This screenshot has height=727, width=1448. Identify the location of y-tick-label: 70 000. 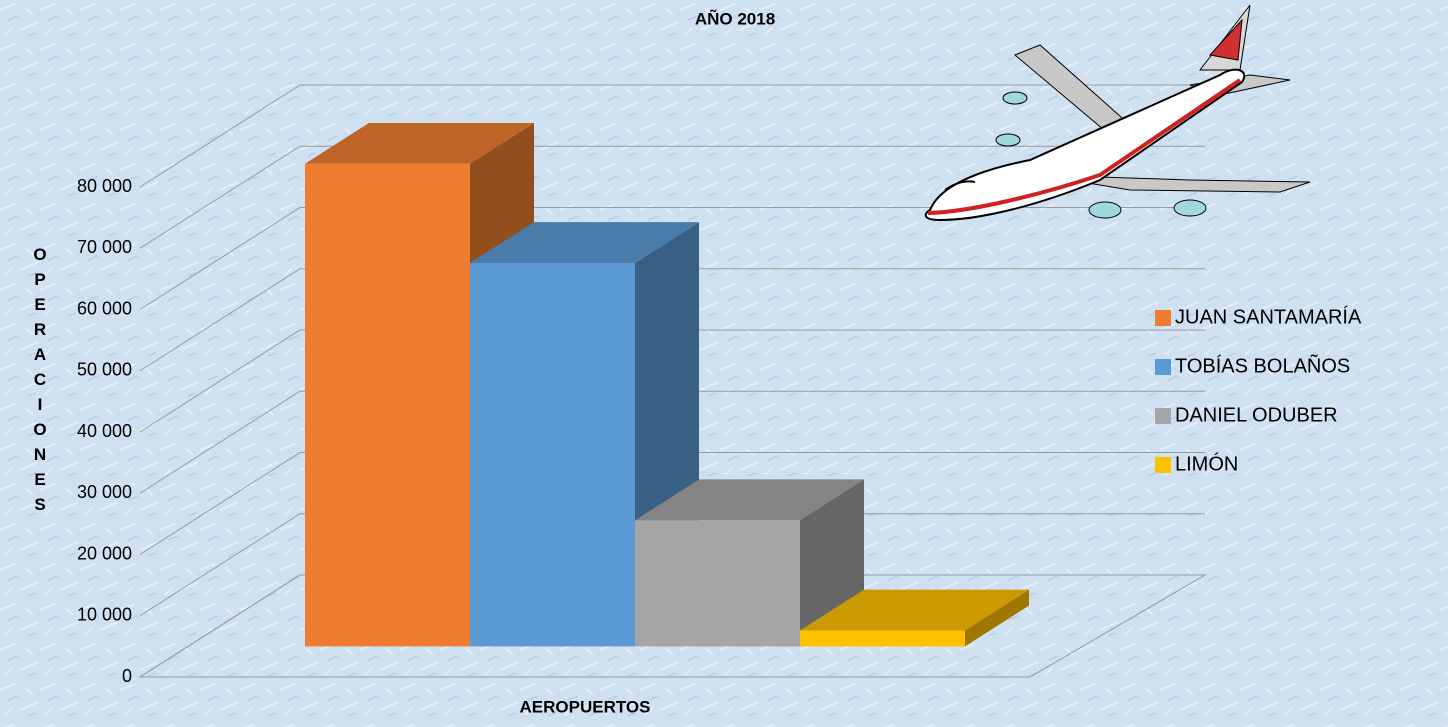
(104, 247).